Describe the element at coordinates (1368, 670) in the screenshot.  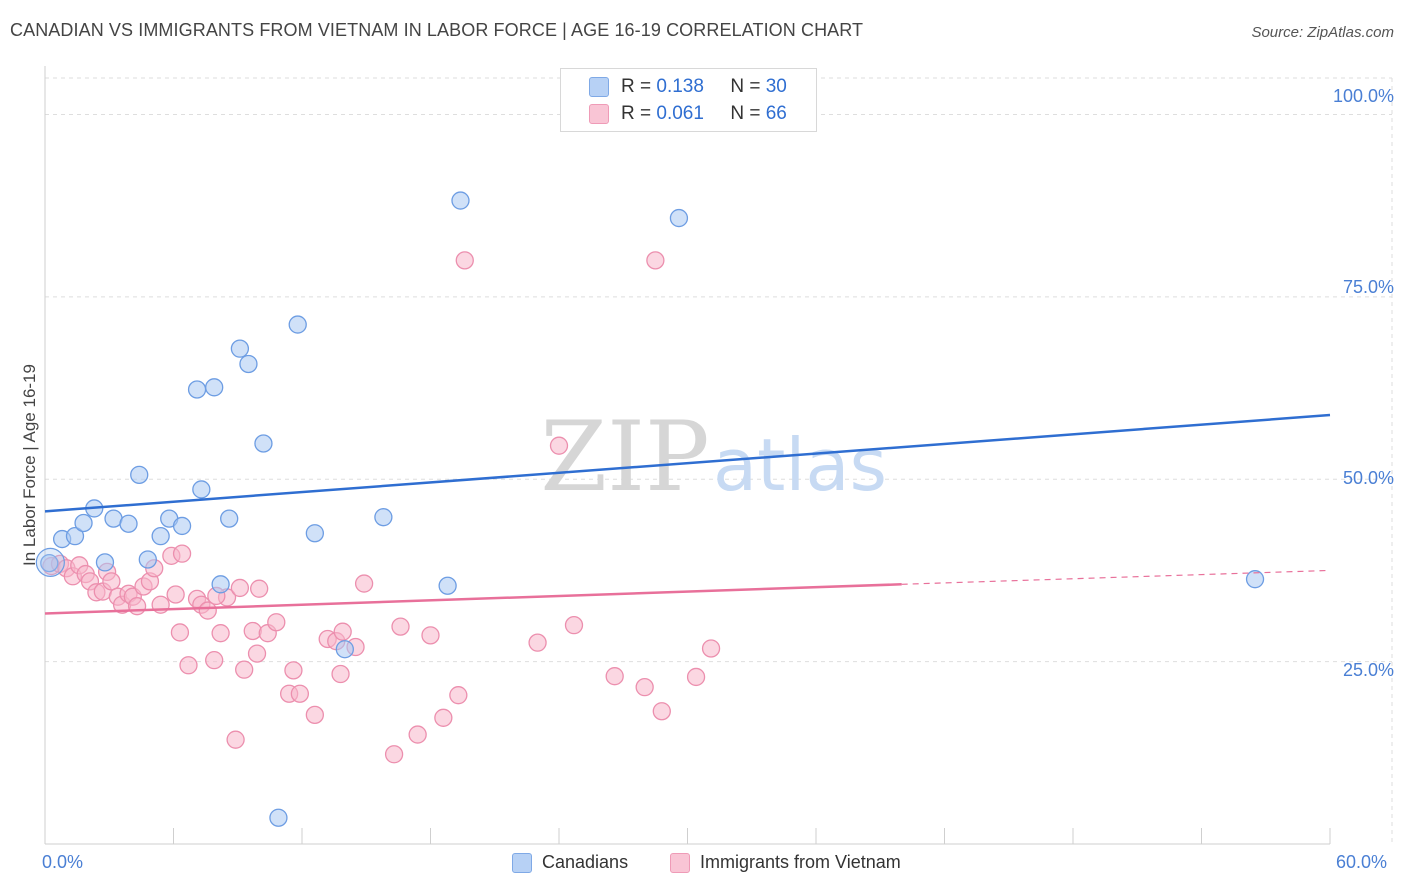
I see `y-tick-25: 25.0%` at that location.